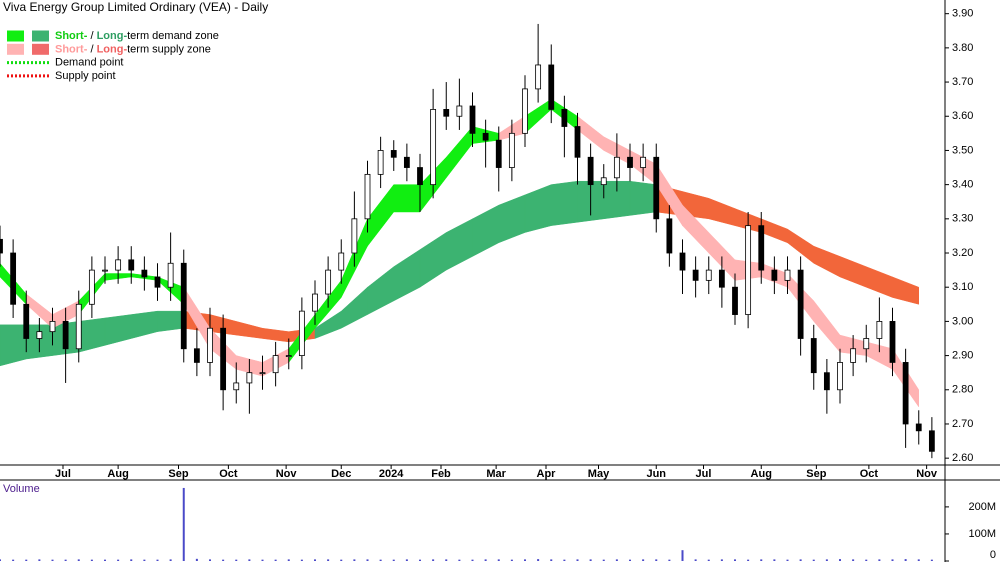 The height and width of the screenshot is (562, 1000). I want to click on legend-text: Short-, so click(71, 49).